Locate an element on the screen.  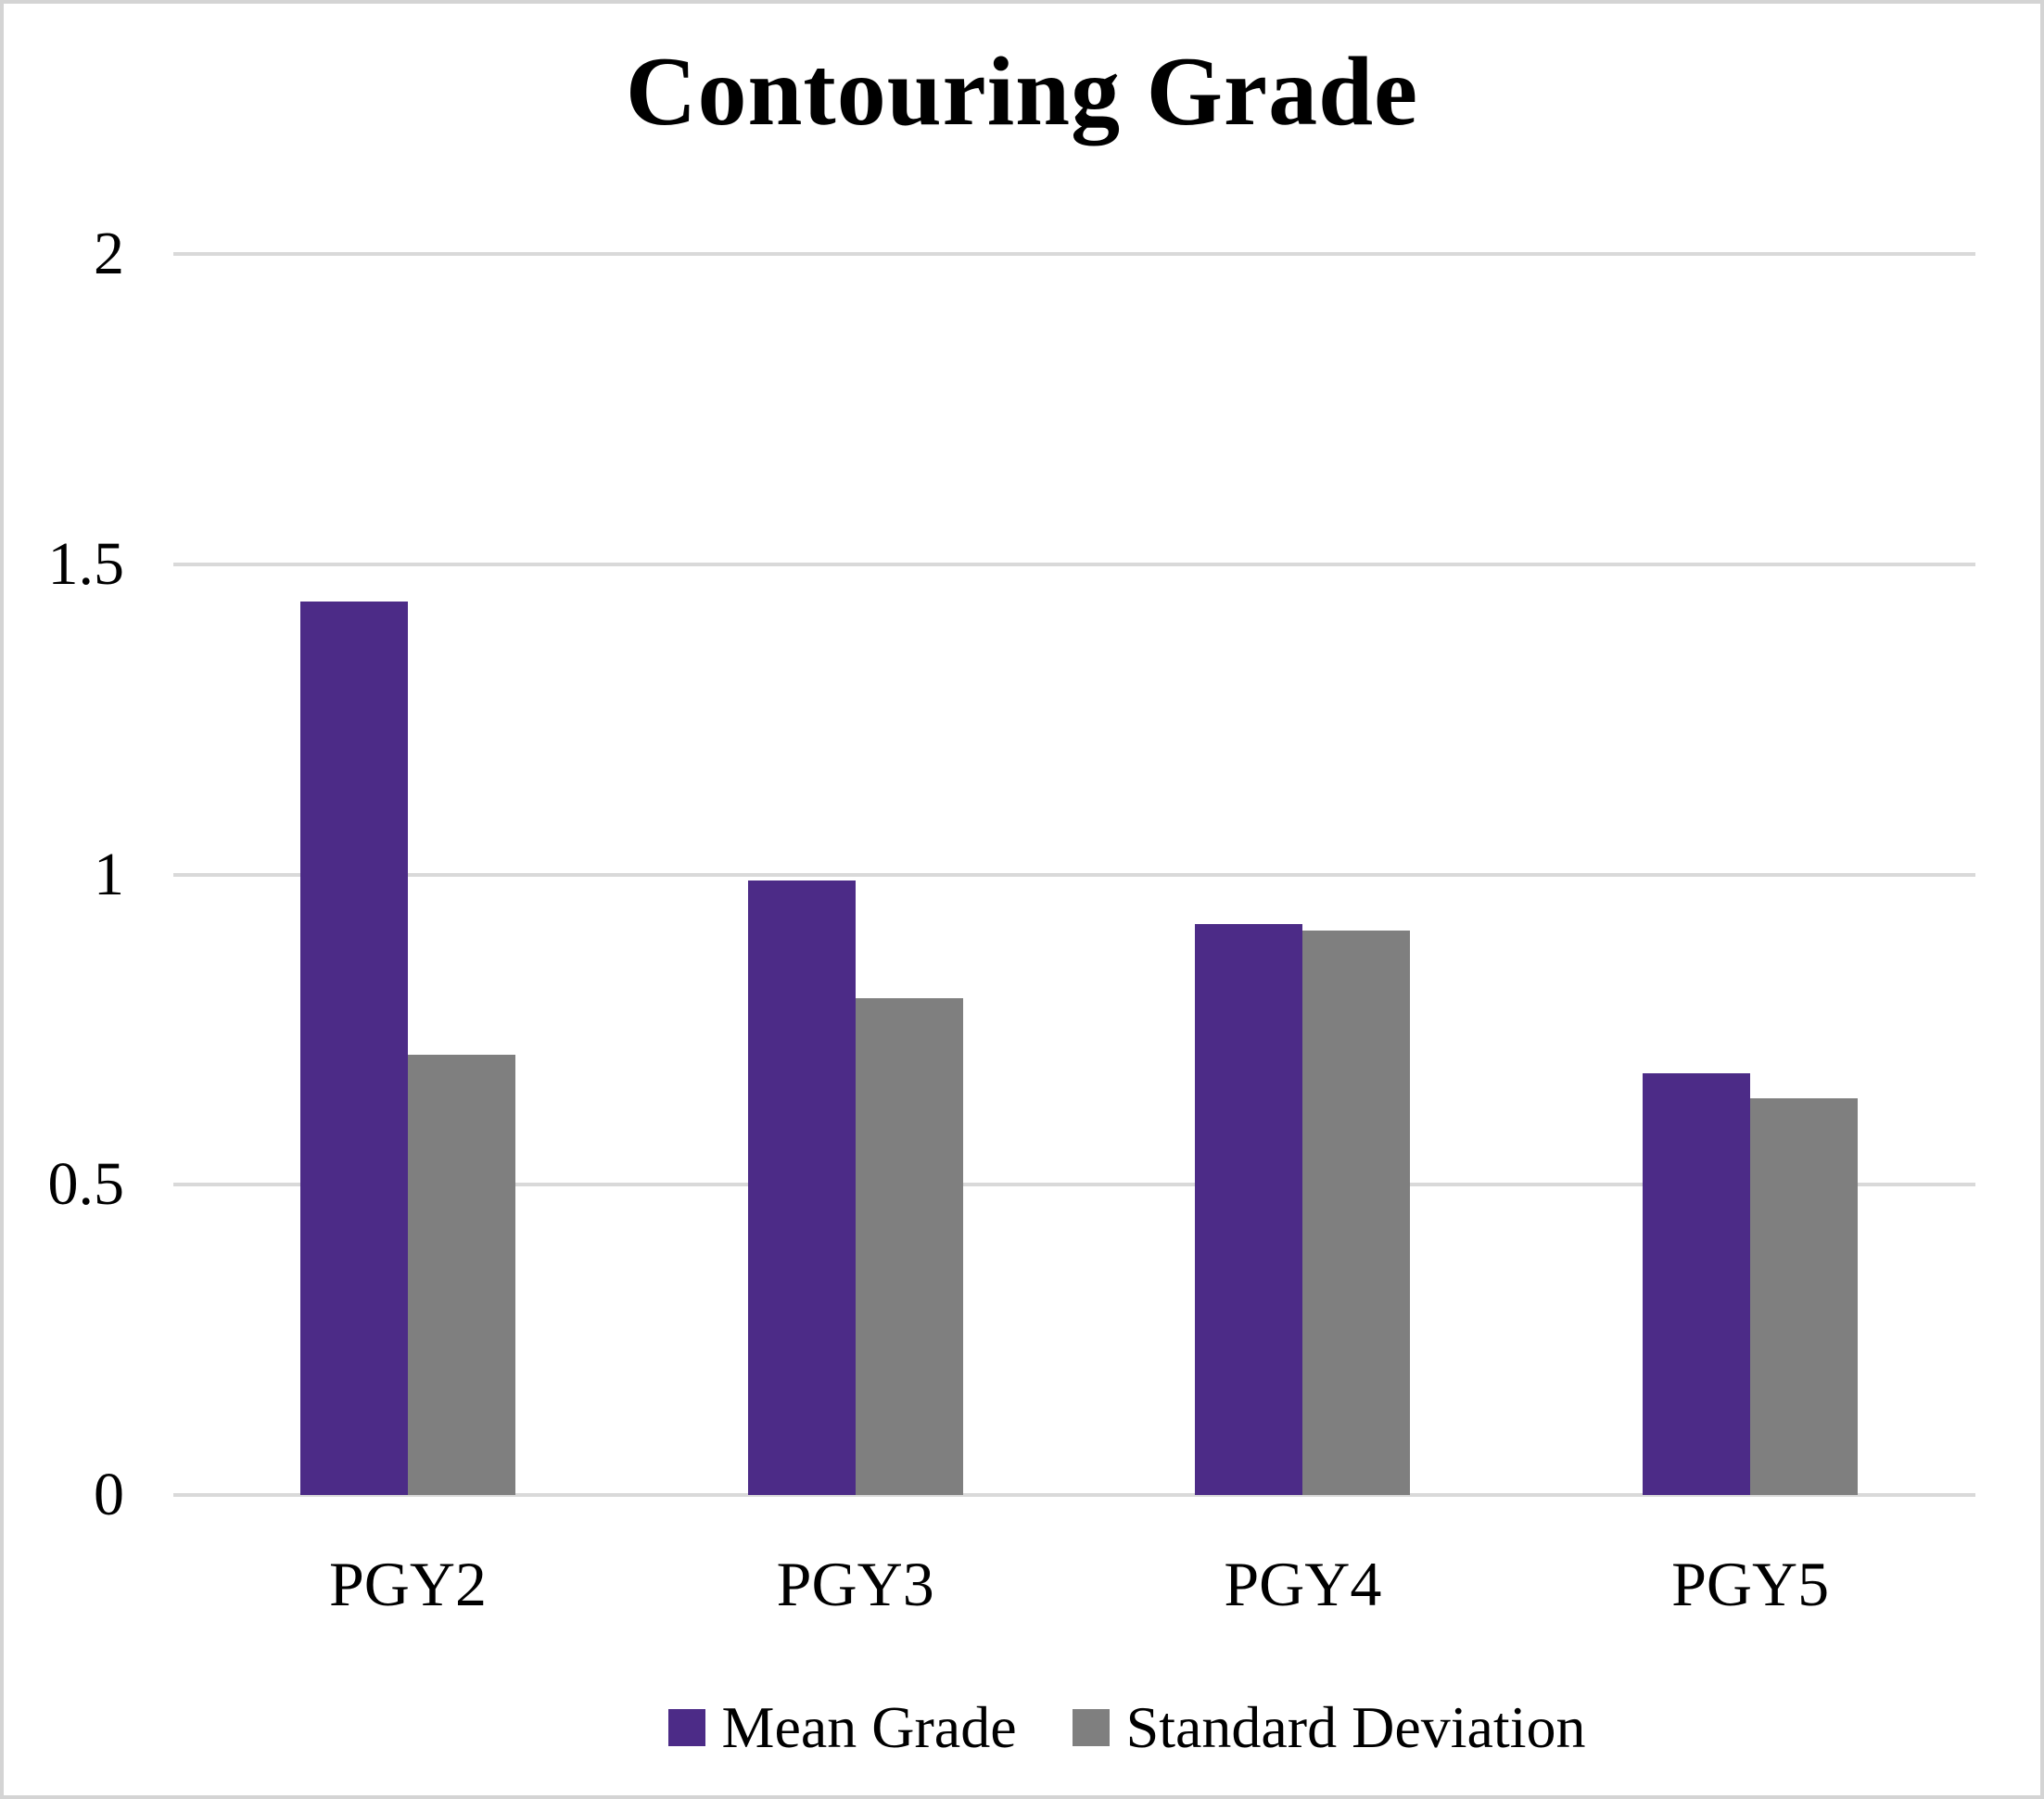
gridline-y-1.5 is located at coordinates (1074, 564).